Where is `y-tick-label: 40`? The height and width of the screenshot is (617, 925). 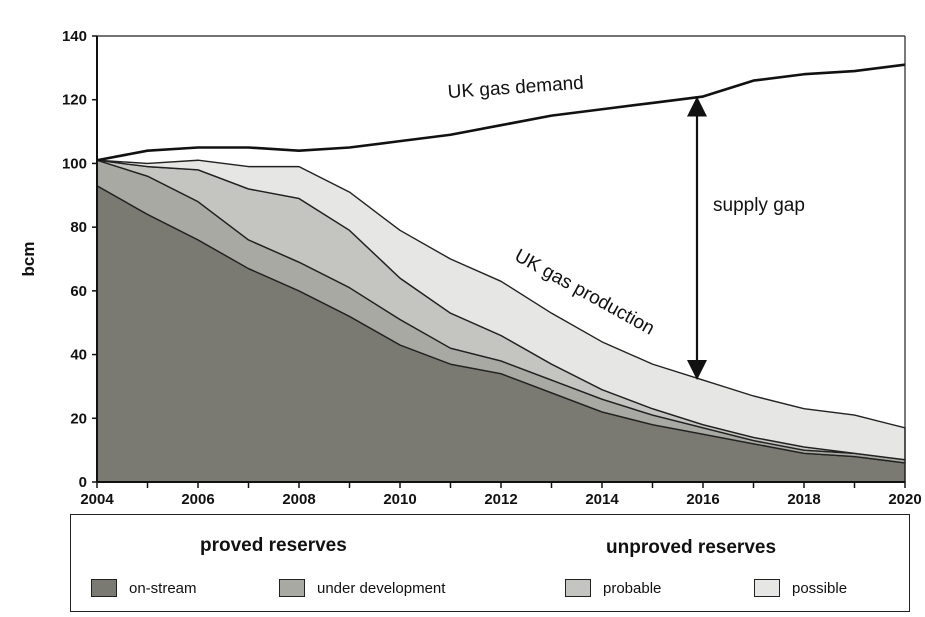
y-tick-label: 40 is located at coordinates (78, 355).